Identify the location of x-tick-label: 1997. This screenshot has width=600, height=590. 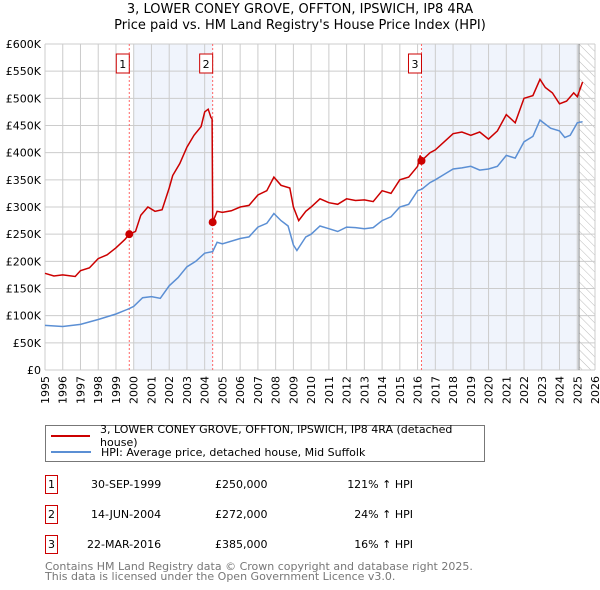
(80, 390).